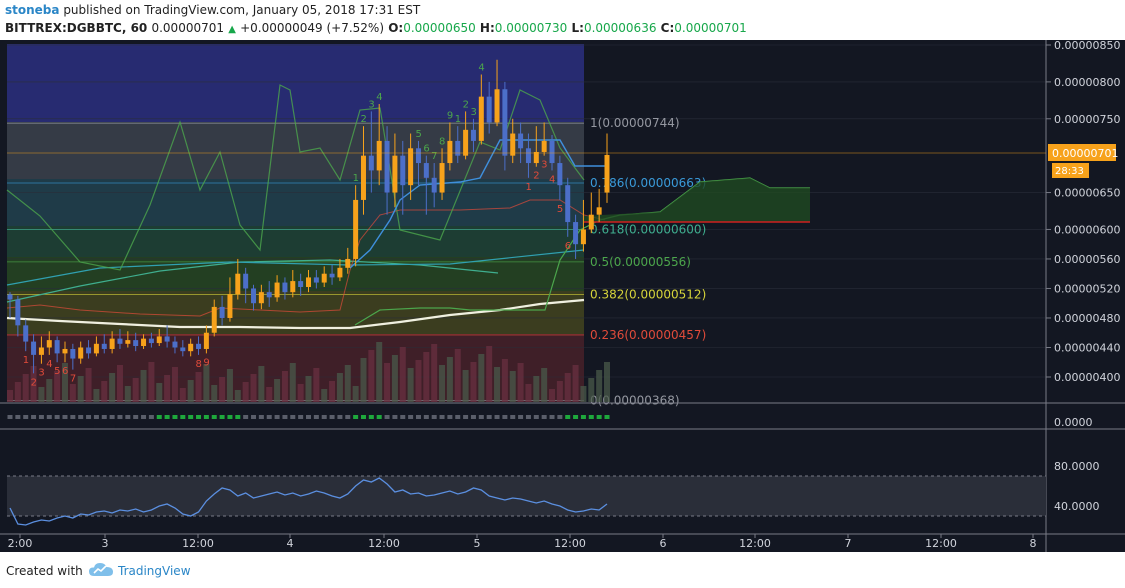 This screenshot has width=1125, height=588. What do you see at coordinates (1087, 46) in the screenshot?
I see `price-tick-label: 0.00000850` at bounding box center [1087, 46].